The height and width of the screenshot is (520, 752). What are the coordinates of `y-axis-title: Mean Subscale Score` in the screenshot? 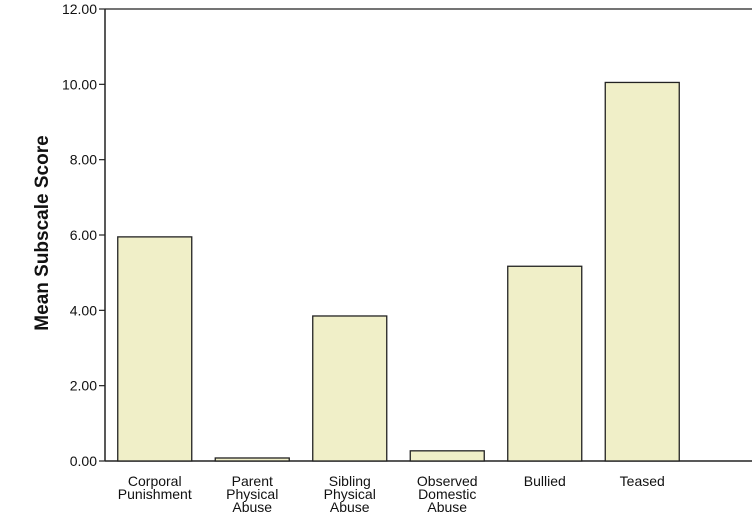 It's located at (42, 232).